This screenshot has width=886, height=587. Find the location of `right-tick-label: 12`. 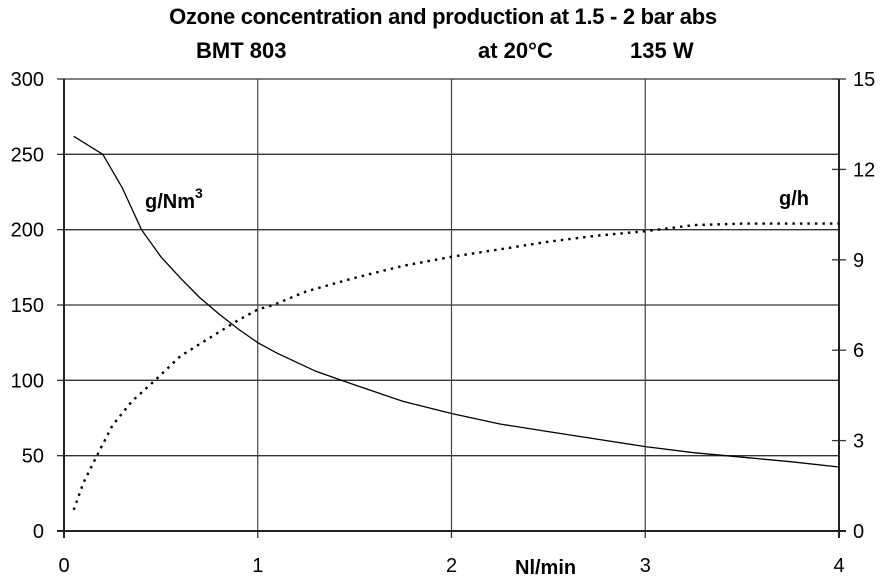

right-tick-label: 12 is located at coordinates (864, 170).